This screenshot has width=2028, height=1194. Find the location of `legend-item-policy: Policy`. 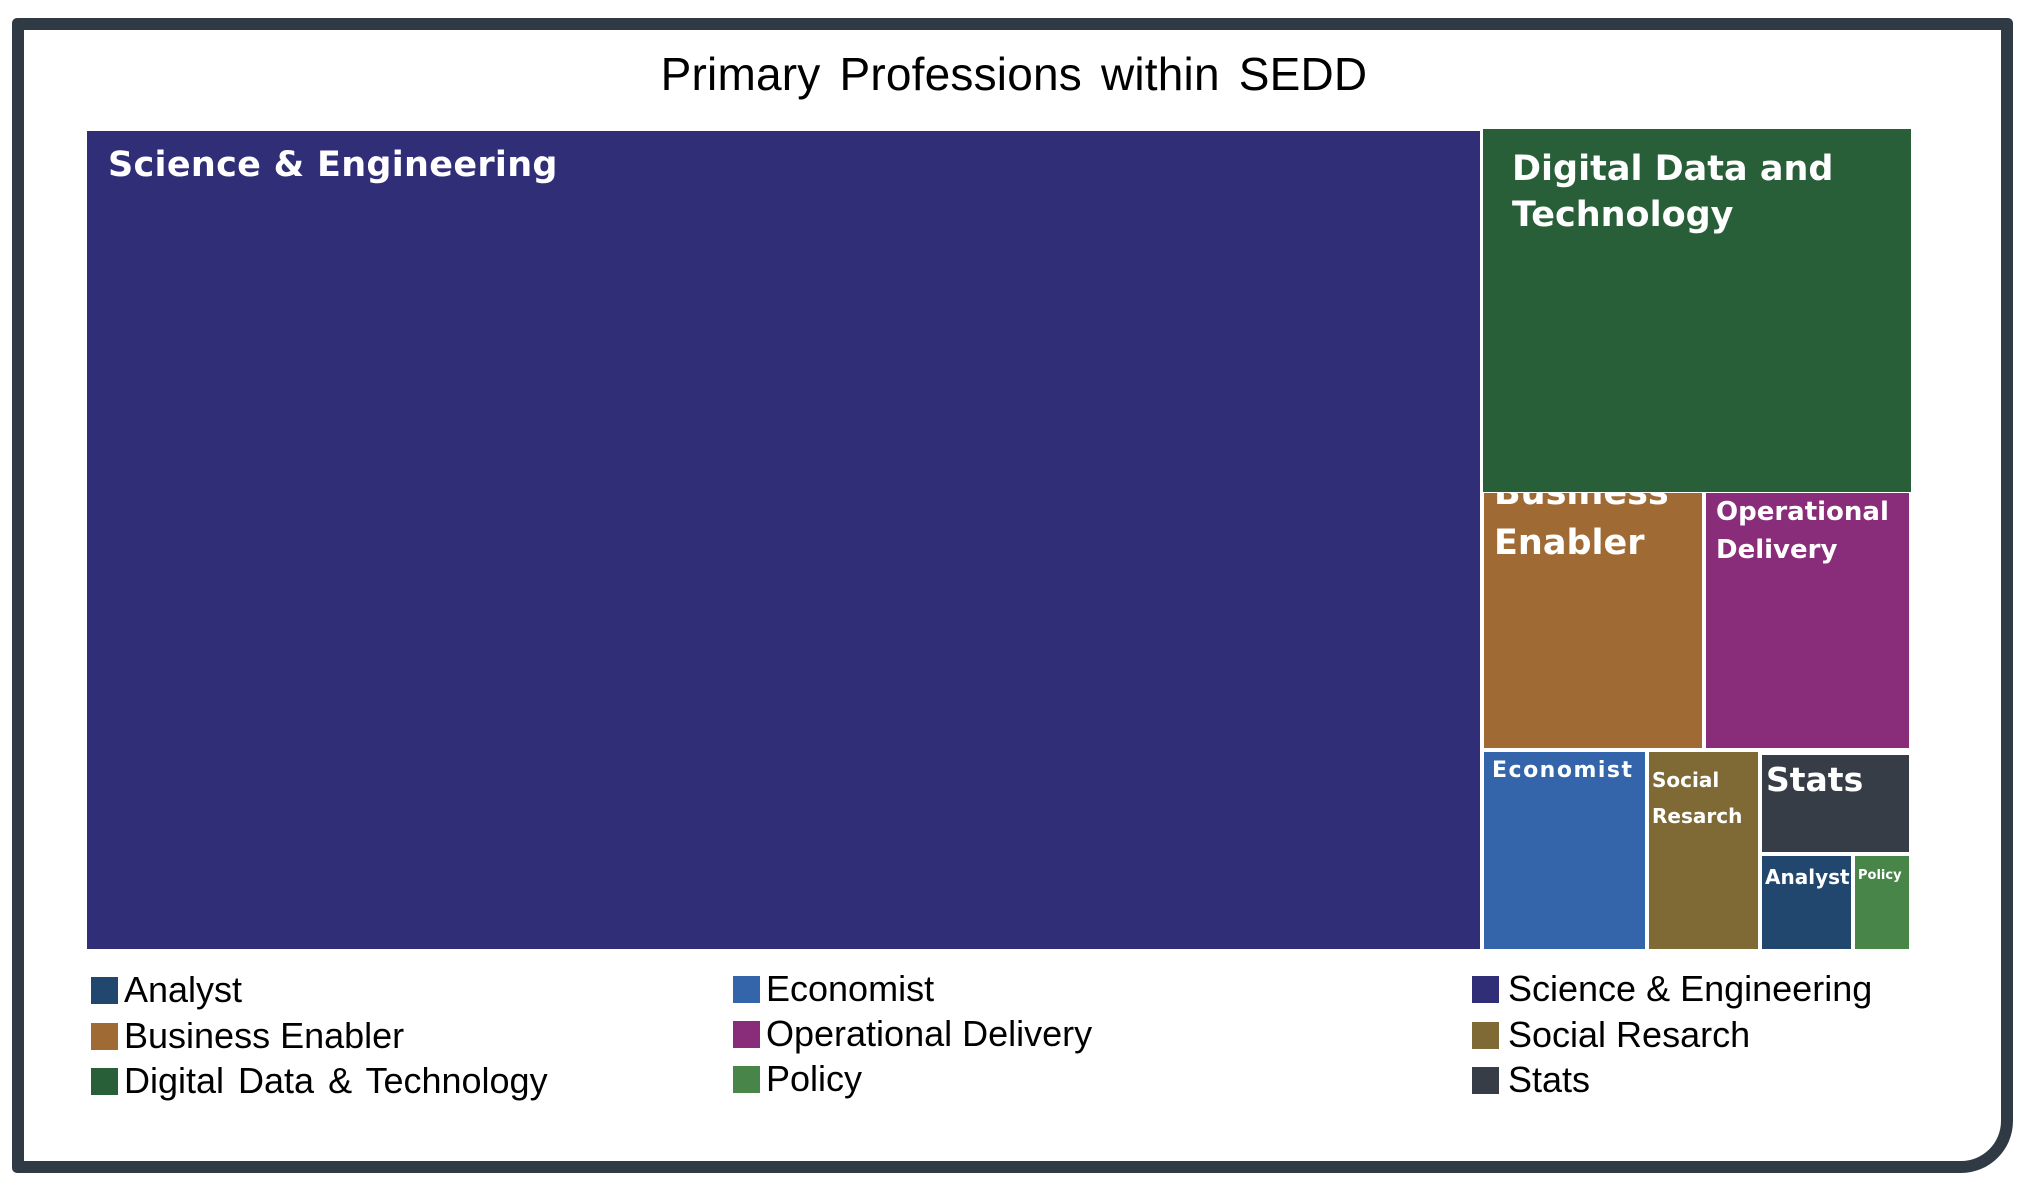

legend-item-policy: Policy is located at coordinates (797, 1079).